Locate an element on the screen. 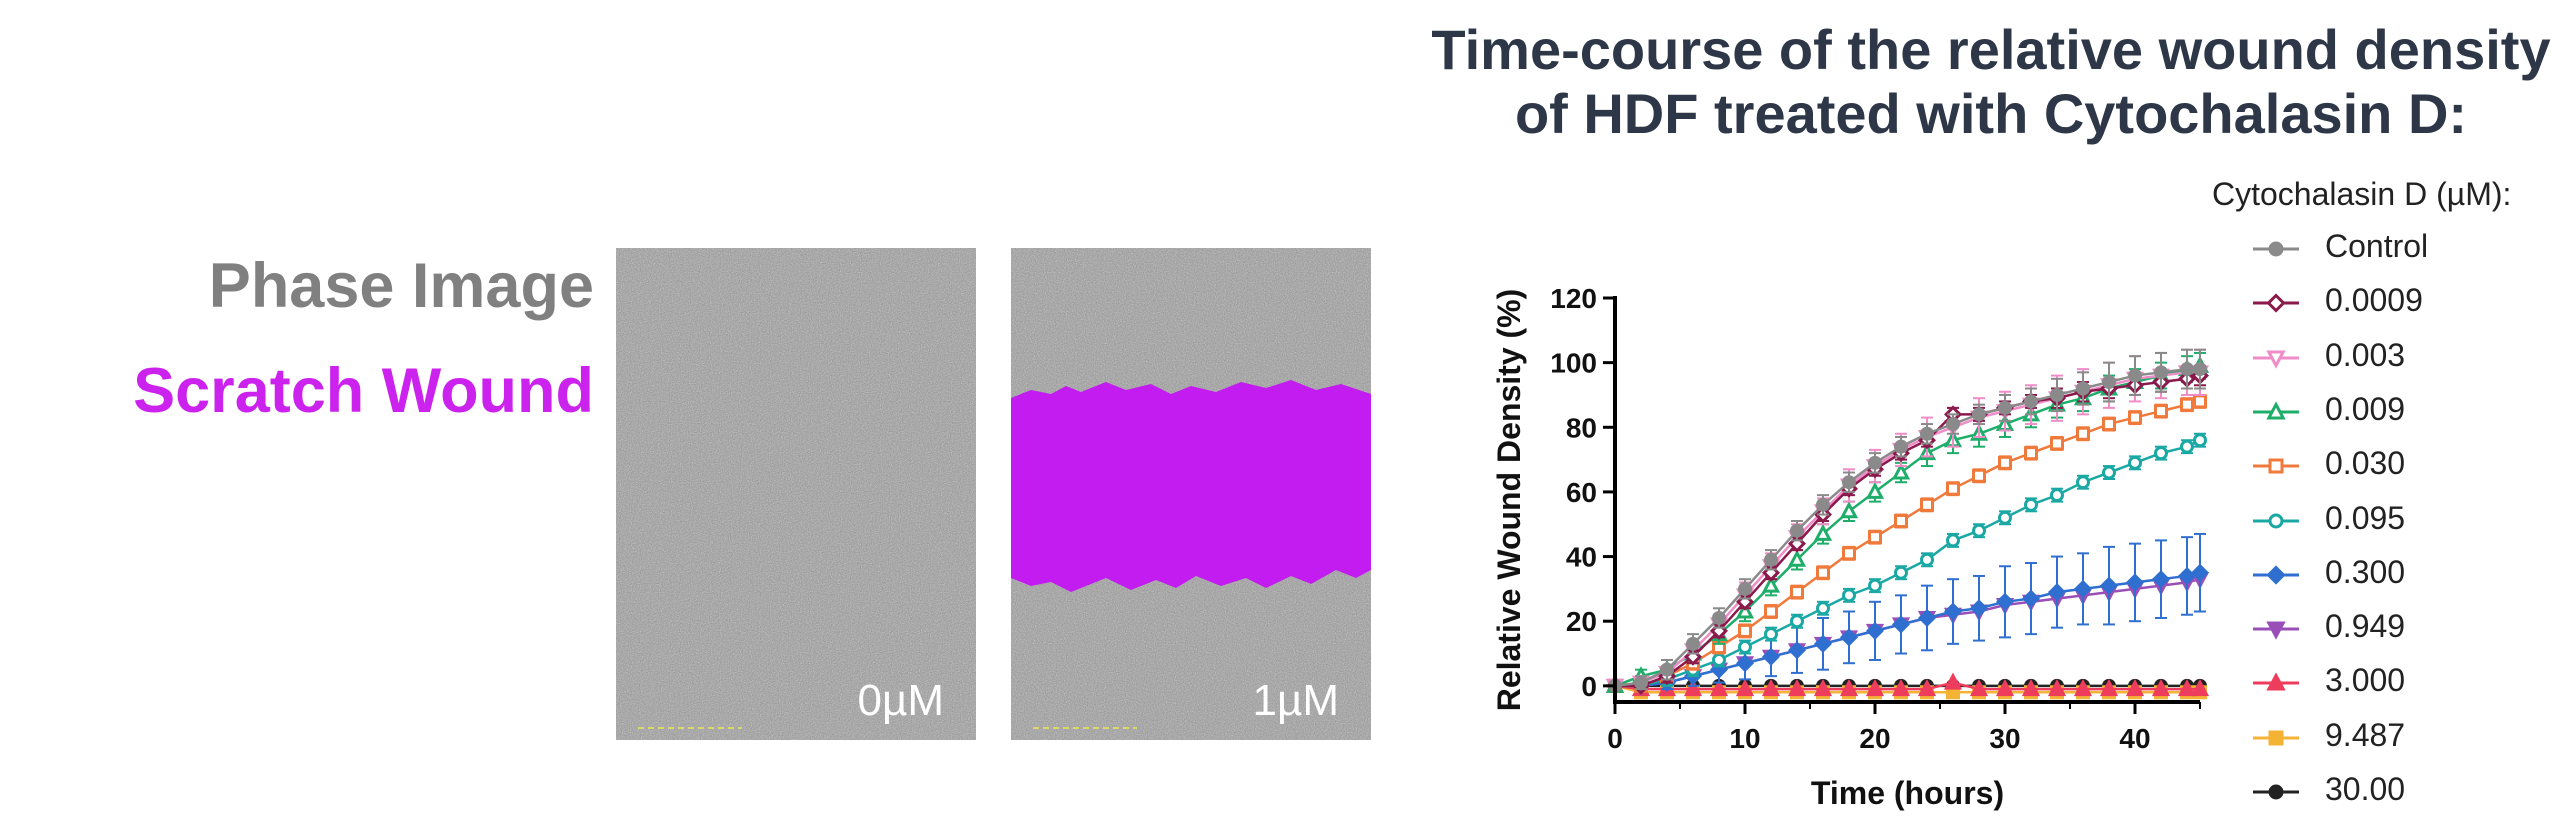 Image resolution: width=2567 pixels, height=831 pixels. micrograph-panel-0um: 0µM is located at coordinates (796, 494).